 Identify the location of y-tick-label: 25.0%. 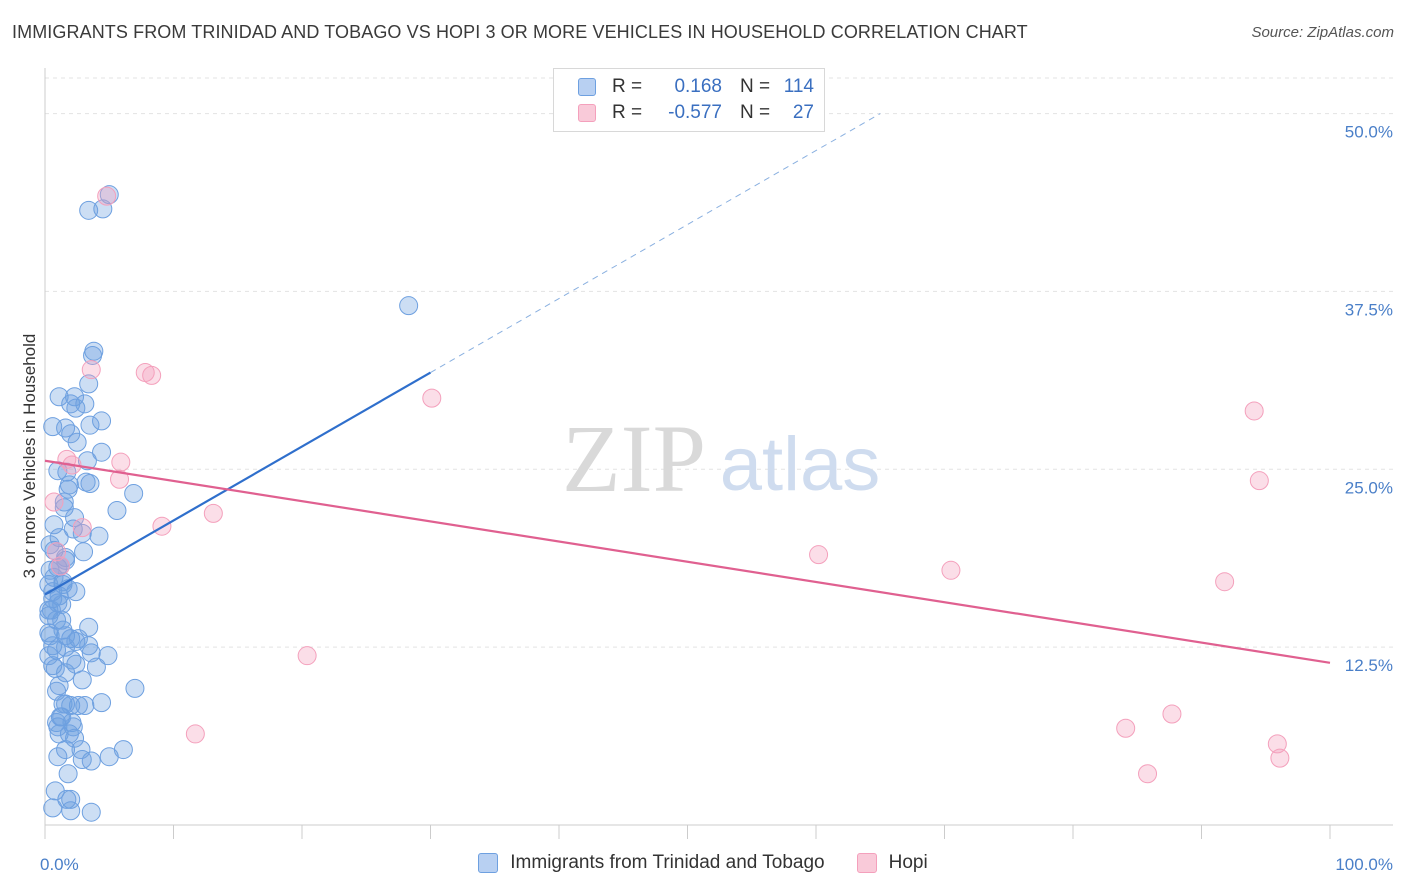
(1369, 487).